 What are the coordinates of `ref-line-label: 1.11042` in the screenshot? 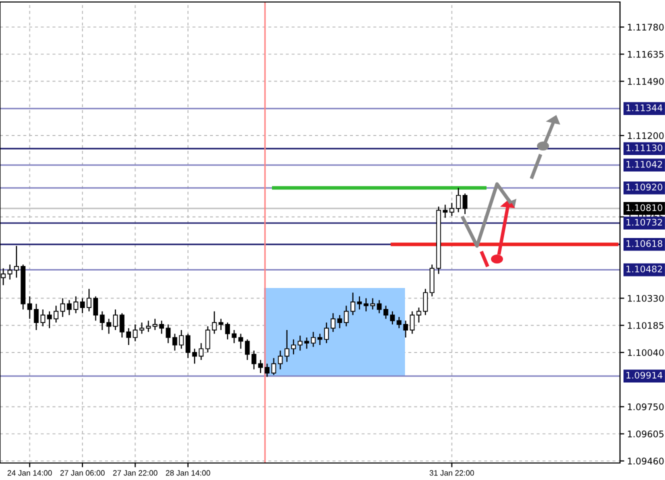 It's located at (644, 164).